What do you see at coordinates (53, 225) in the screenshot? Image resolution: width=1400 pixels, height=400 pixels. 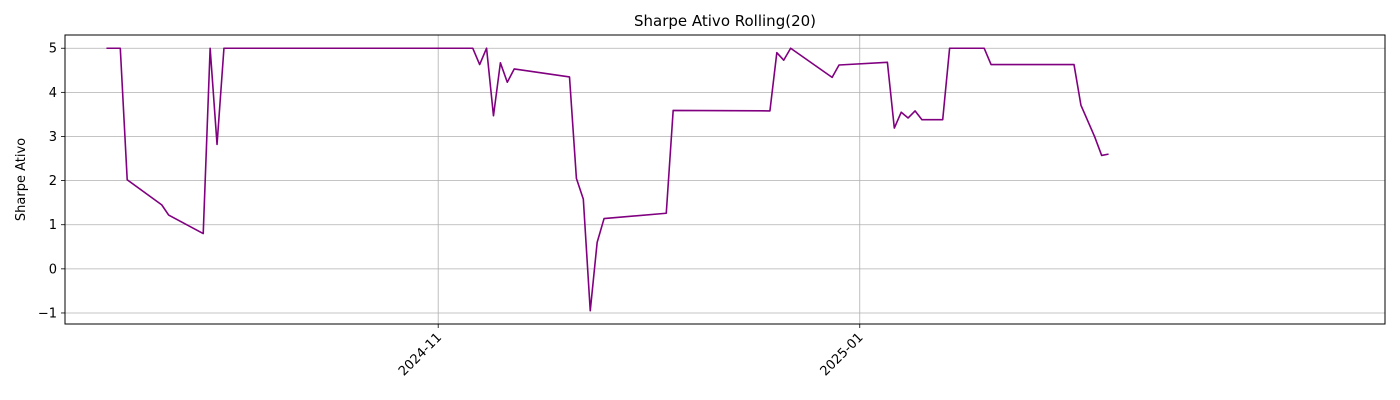 I see `y-tick-label: 1` at bounding box center [53, 225].